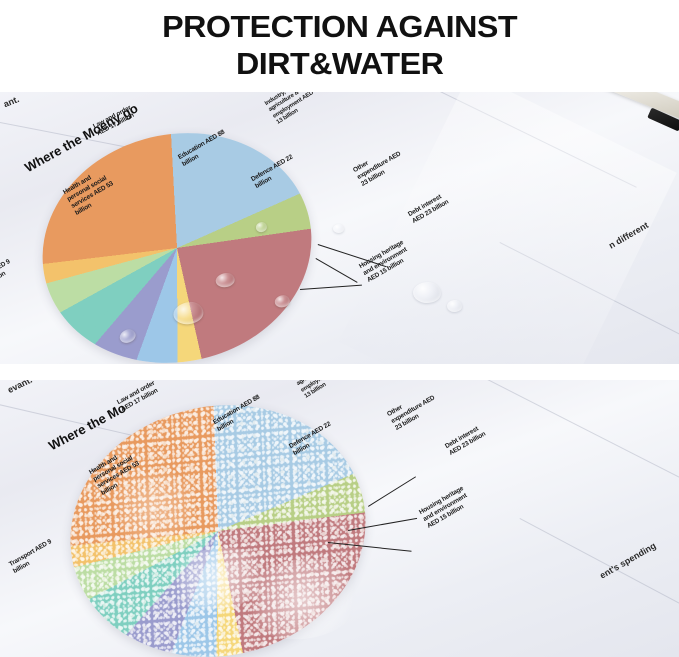 Image resolution: width=679 pixels, height=657 pixels. Describe the element at coordinates (339, 27) in the screenshot. I see `headline-line-1: PROTECTION AGAINST` at that location.